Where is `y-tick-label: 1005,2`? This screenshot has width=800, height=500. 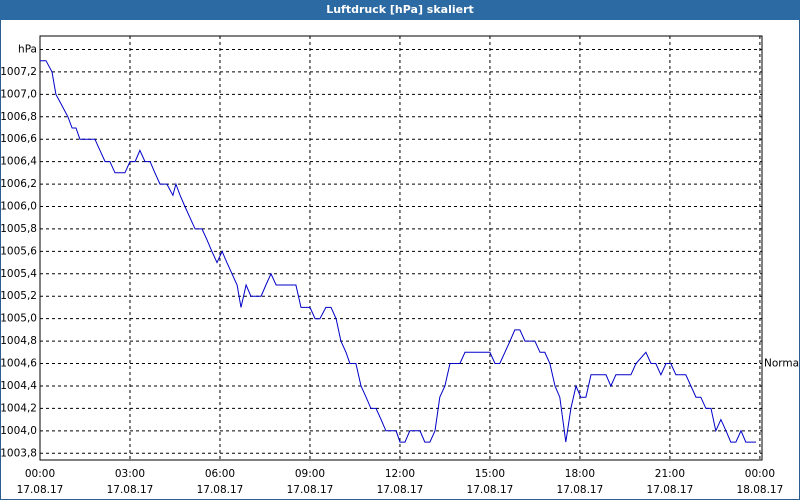 y-tick-label: 1005,2 is located at coordinates (18, 296).